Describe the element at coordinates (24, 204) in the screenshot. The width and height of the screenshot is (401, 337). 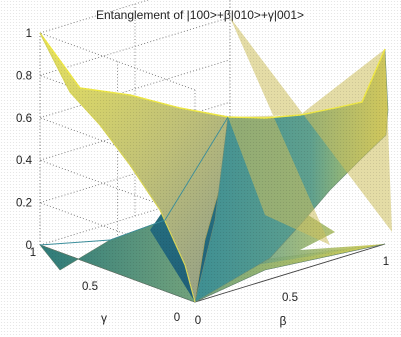
I see `z-tick-label: 0.2` at that location.